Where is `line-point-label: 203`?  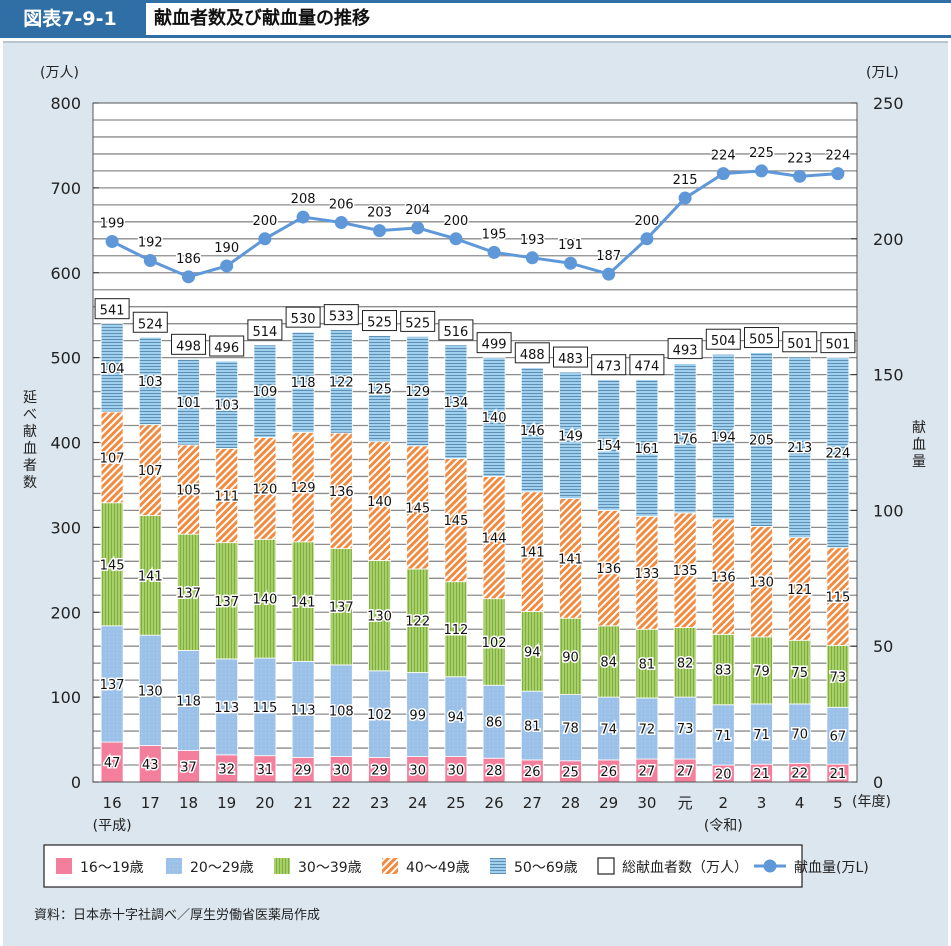
line-point-label: 203 is located at coordinates (379, 213).